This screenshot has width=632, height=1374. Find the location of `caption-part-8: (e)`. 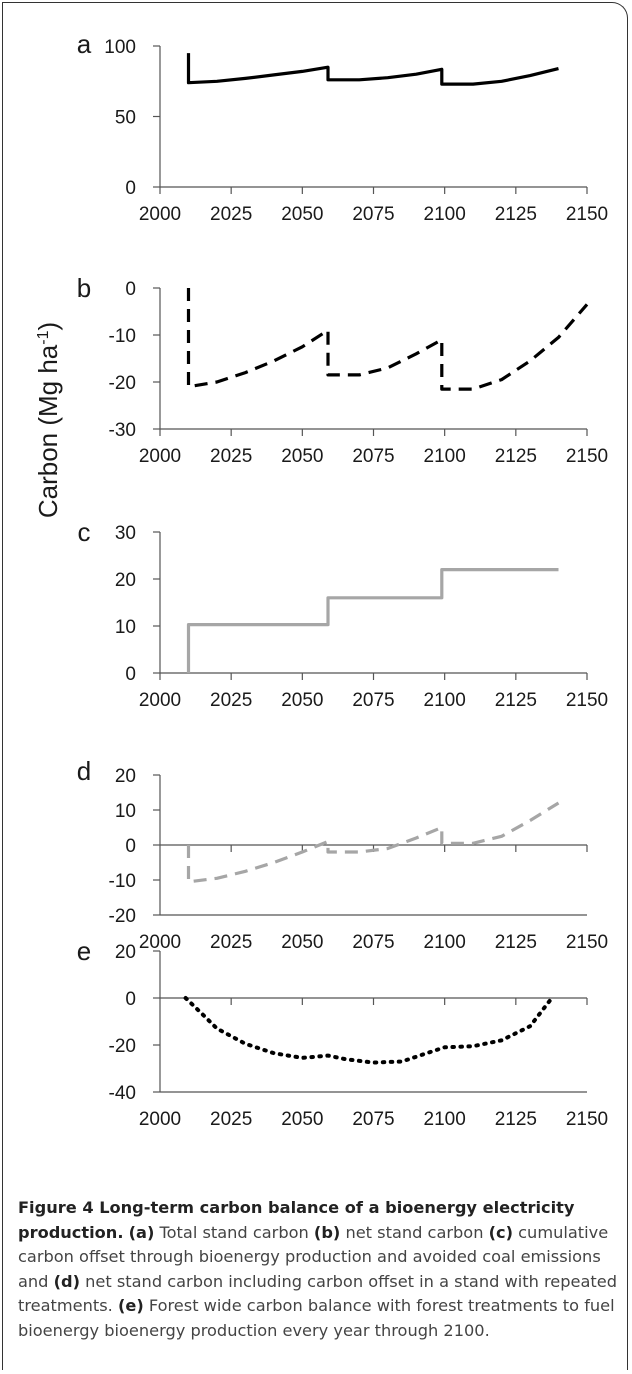

caption-part-8: (e) is located at coordinates (130, 1305).